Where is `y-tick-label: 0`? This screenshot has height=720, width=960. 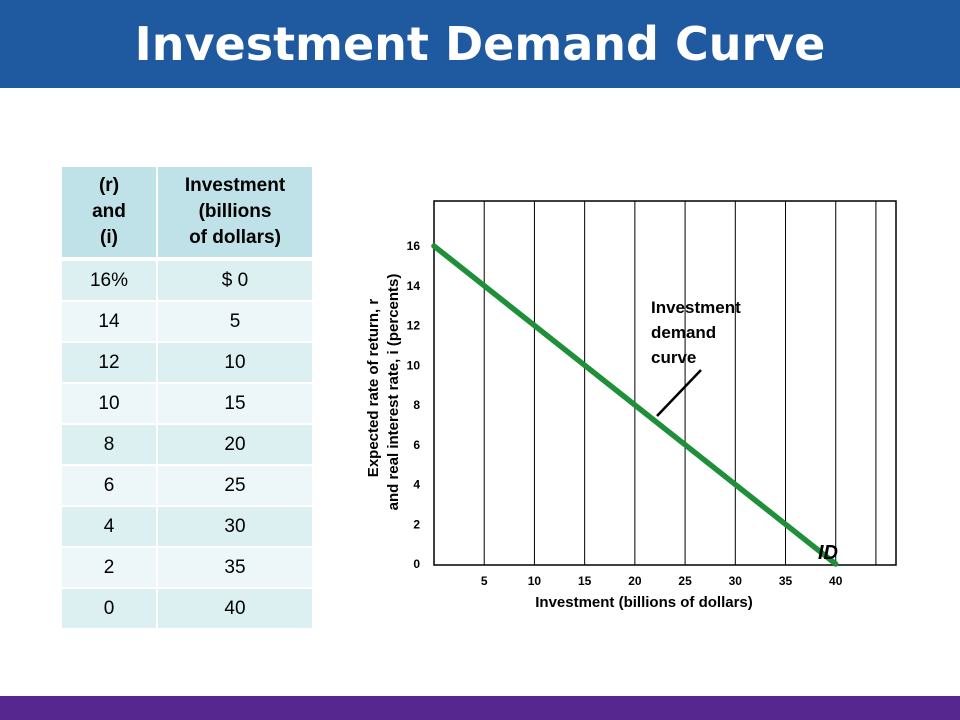 y-tick-label: 0 is located at coordinates (416, 564).